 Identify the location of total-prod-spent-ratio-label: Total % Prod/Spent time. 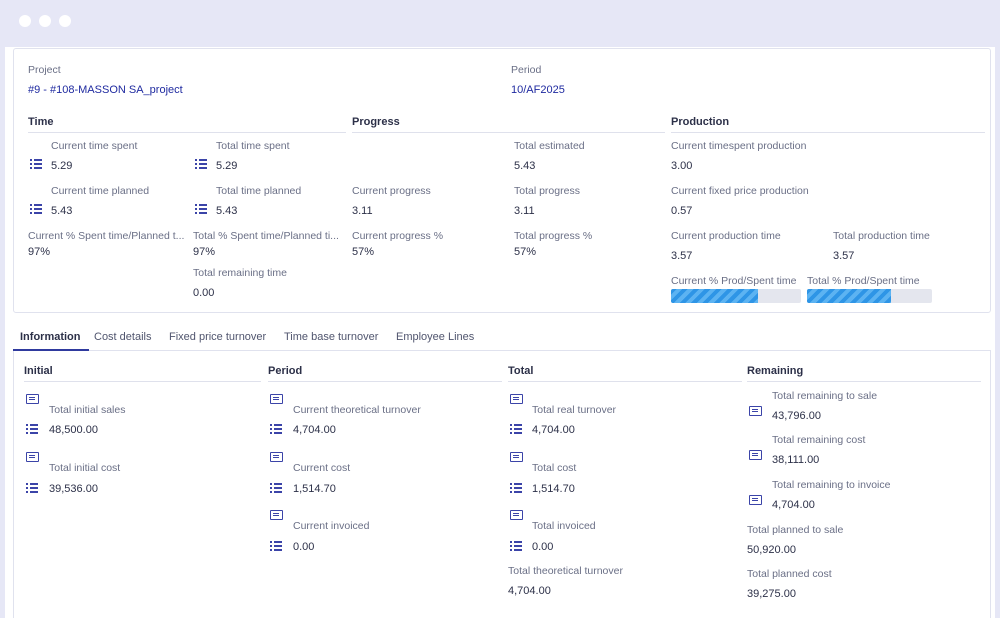
(863, 281).